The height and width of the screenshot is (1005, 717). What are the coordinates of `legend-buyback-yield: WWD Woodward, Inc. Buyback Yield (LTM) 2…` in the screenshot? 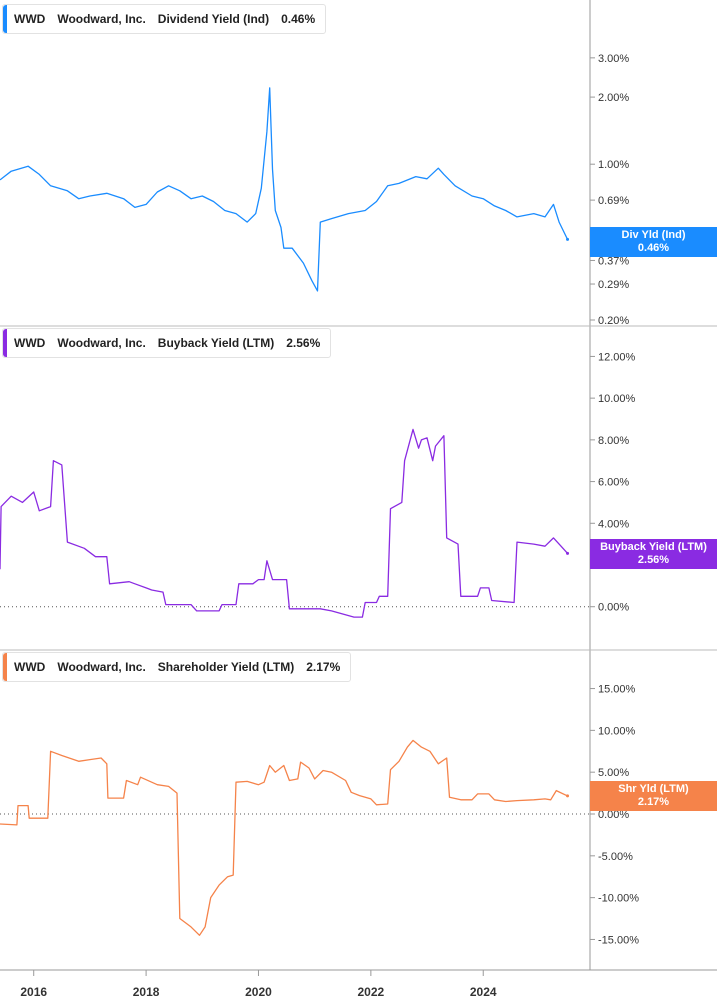 It's located at (167, 343).